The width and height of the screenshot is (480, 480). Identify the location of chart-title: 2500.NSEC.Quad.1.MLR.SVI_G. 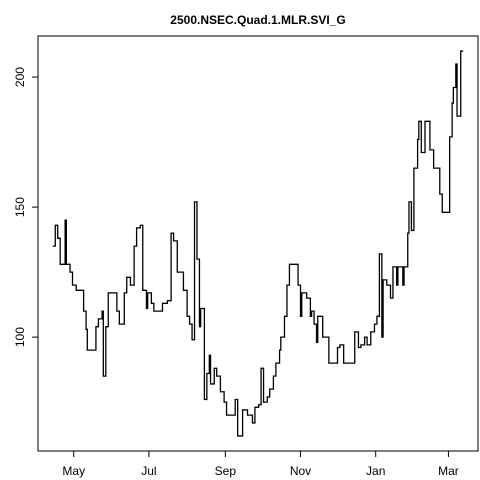
(257, 20).